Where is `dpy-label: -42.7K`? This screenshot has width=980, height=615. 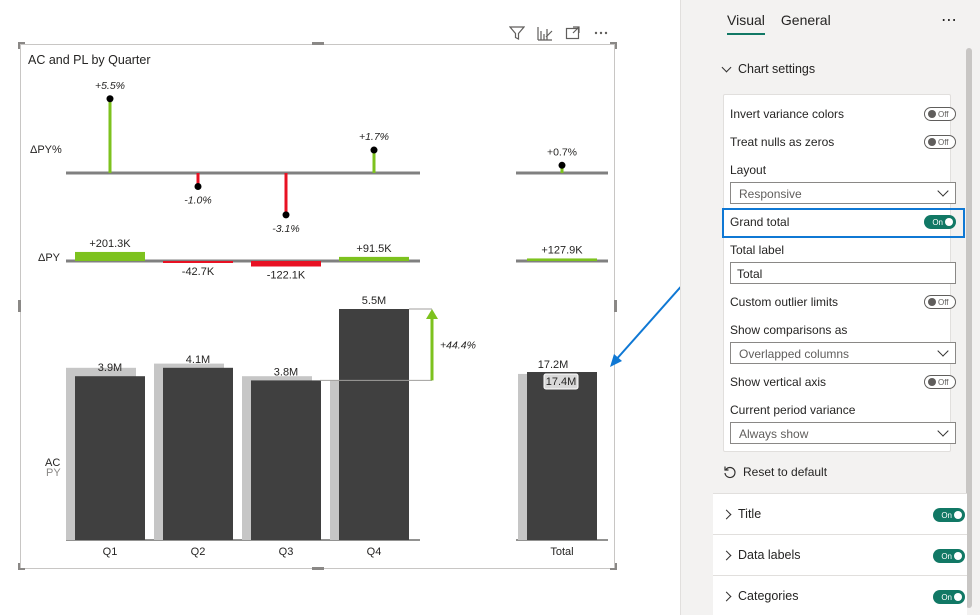 dpy-label: -42.7K is located at coordinates (198, 272).